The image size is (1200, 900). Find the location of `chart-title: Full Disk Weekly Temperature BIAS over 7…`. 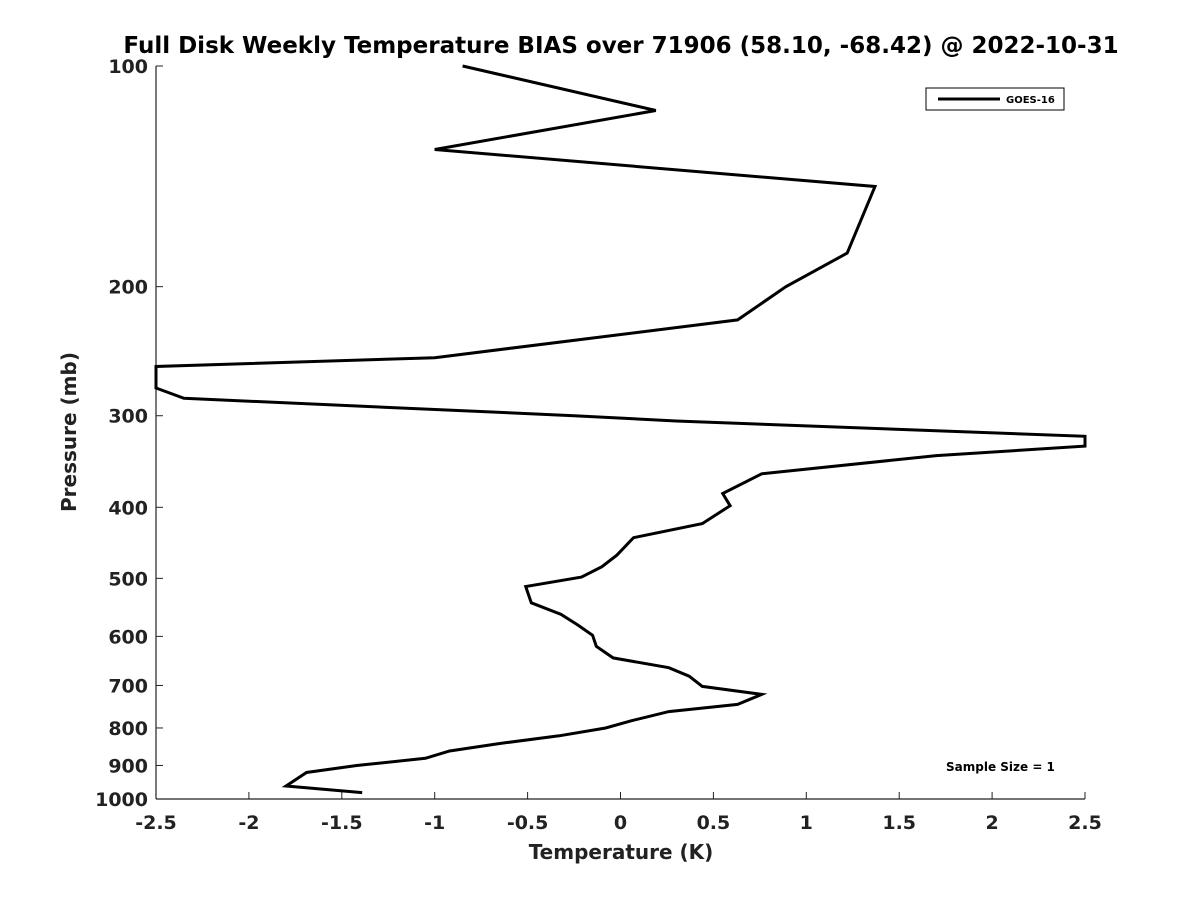

chart-title: Full Disk Weekly Temperature BIAS over 7… is located at coordinates (620, 46).